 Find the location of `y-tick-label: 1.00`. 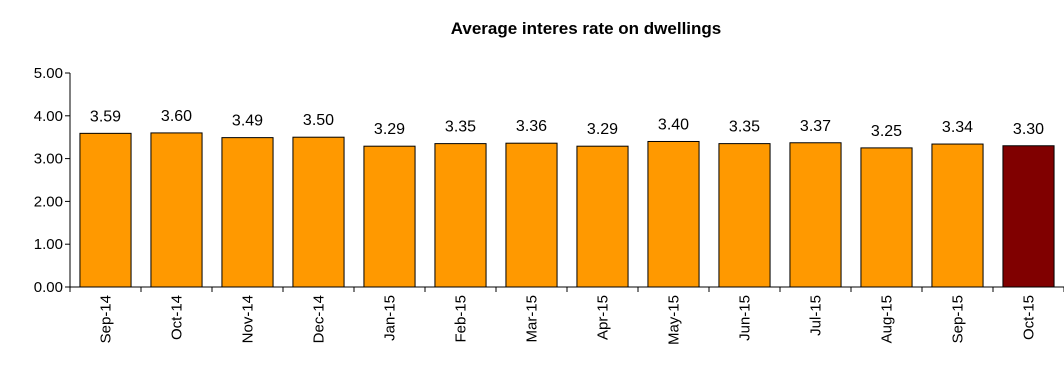

y-tick-label: 1.00 is located at coordinates (48, 244).